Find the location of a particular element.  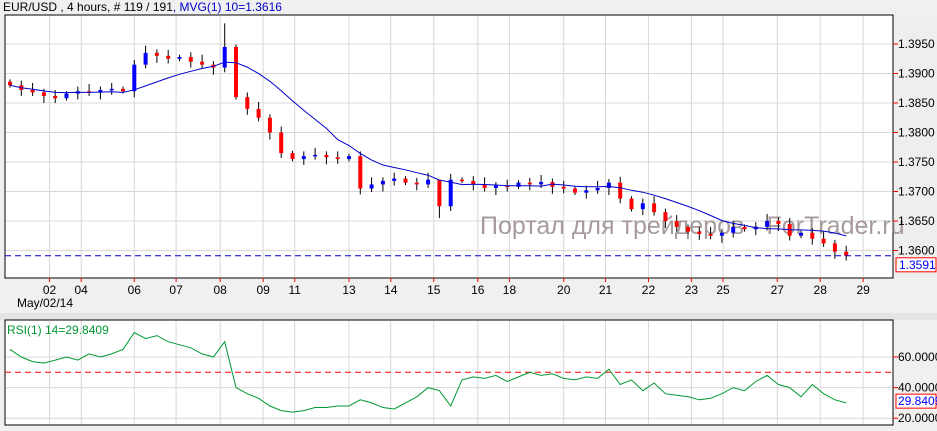

y-tick-label: 1.3650 is located at coordinates (916, 221).